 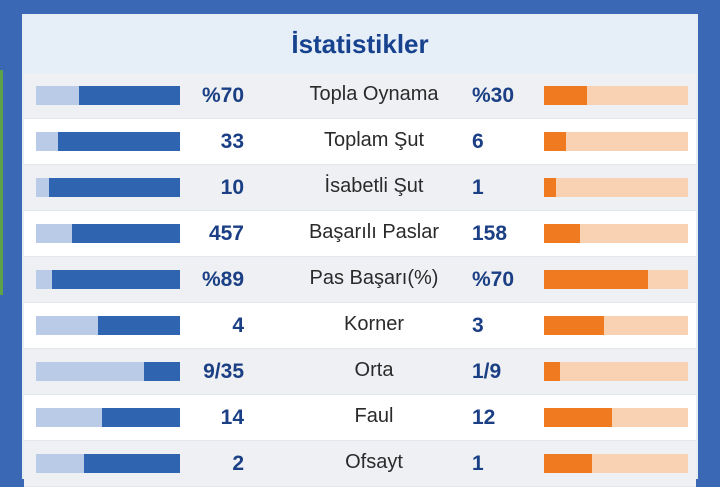 What do you see at coordinates (222, 95) in the screenshot?
I see `home-value: %70` at bounding box center [222, 95].